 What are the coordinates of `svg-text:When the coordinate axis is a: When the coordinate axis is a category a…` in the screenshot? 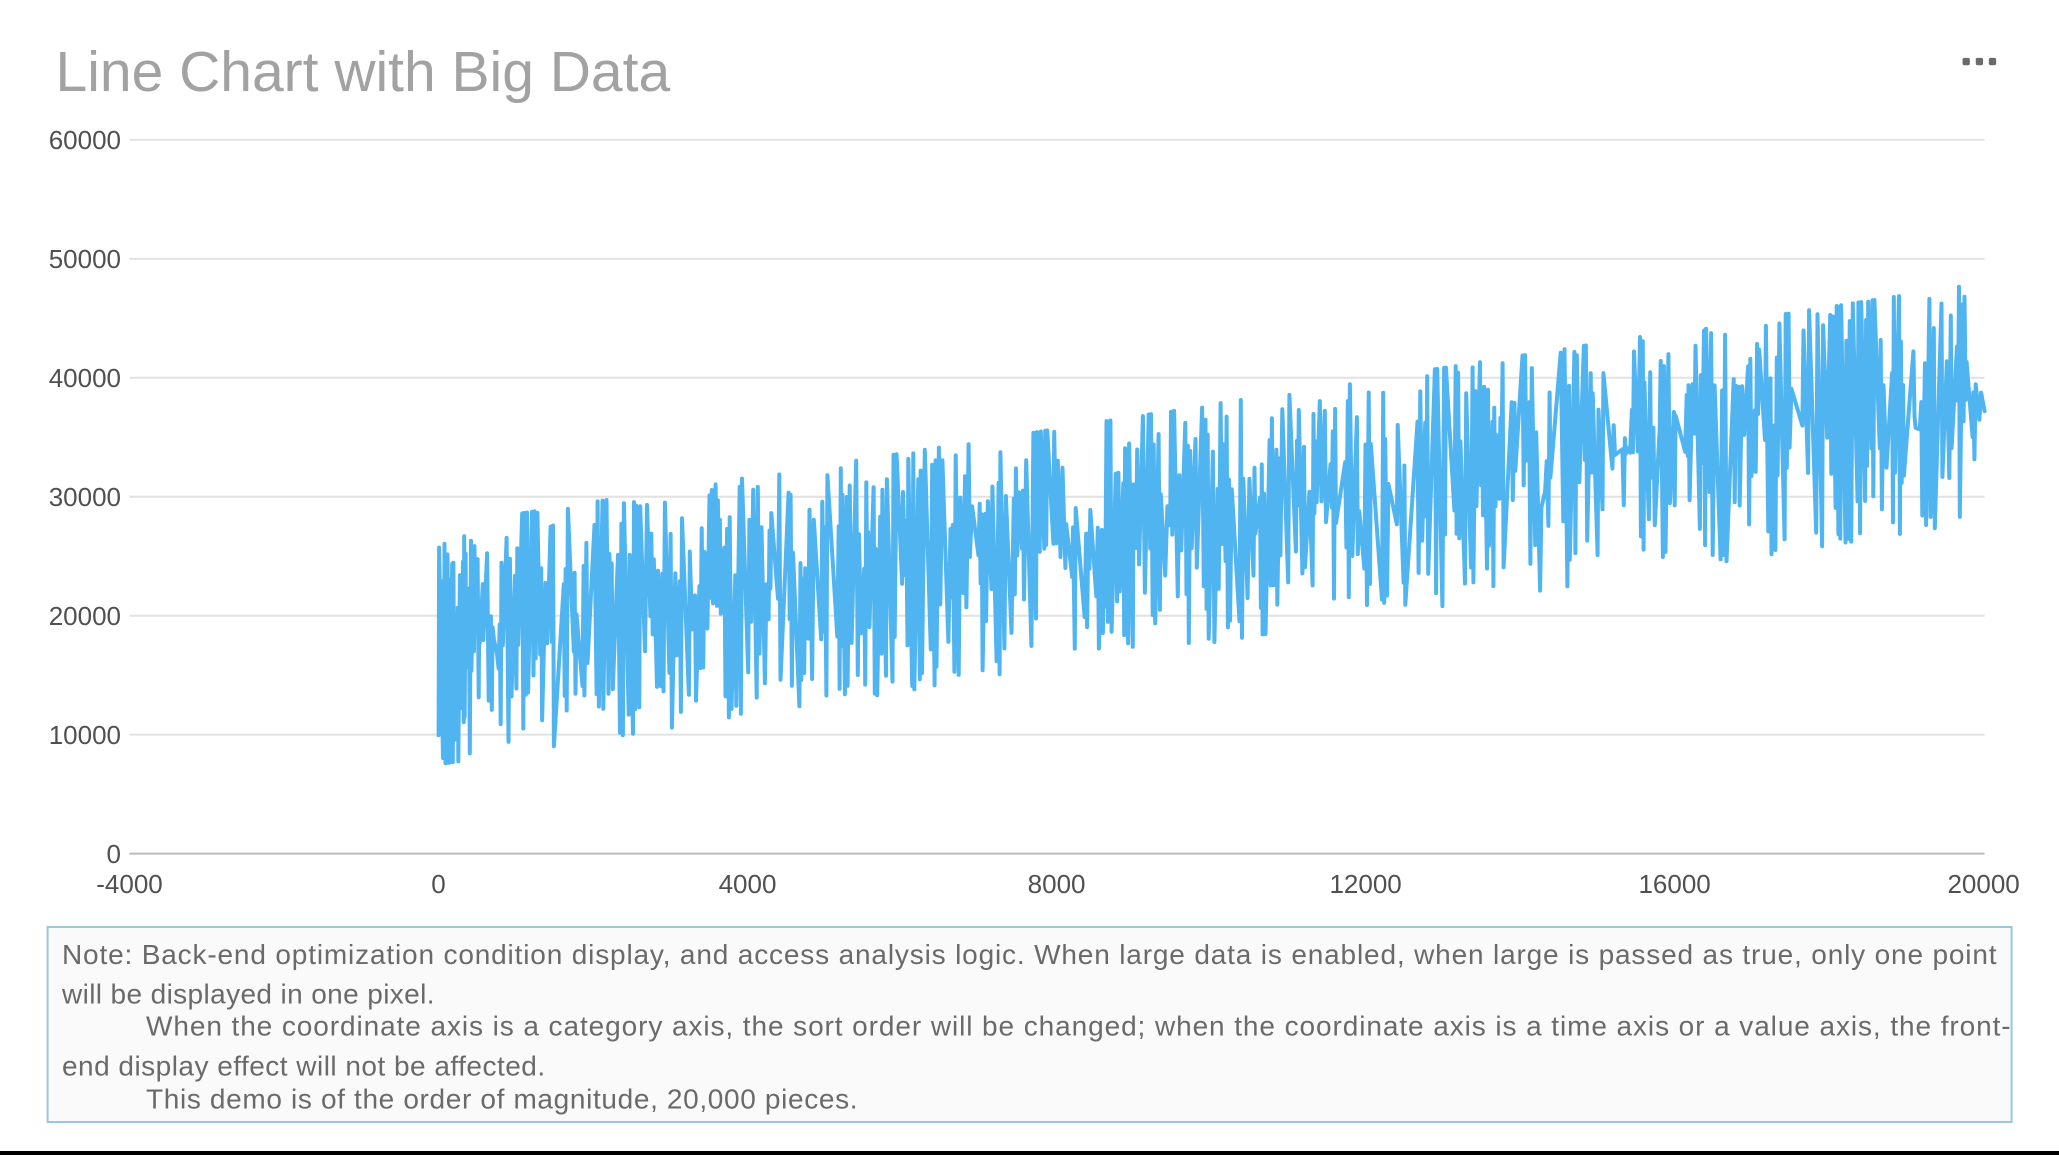 It's located at (1079, 1026).